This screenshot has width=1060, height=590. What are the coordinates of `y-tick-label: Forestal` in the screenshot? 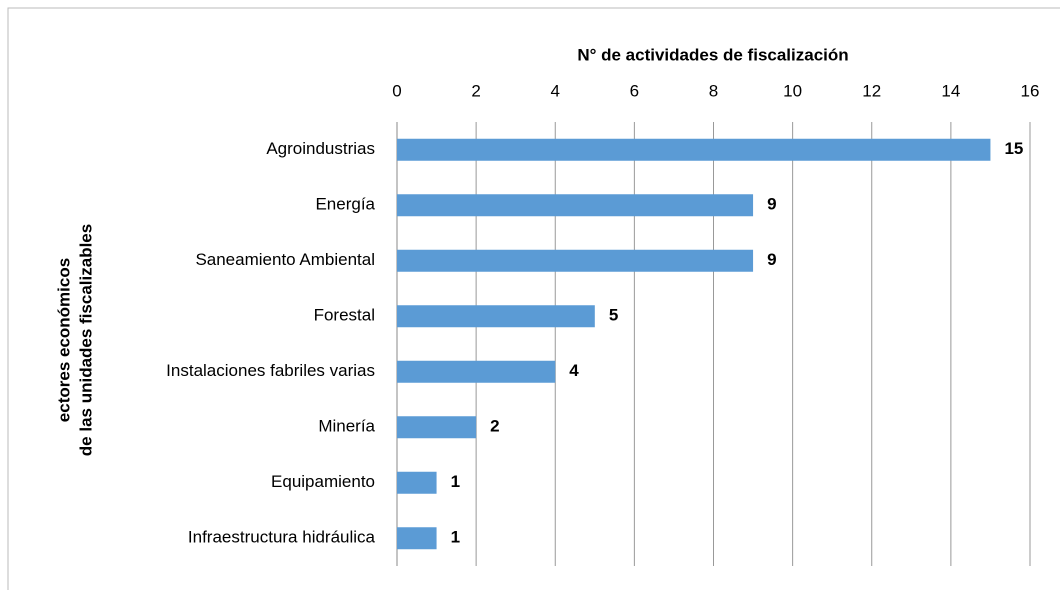 It's located at (344, 315).